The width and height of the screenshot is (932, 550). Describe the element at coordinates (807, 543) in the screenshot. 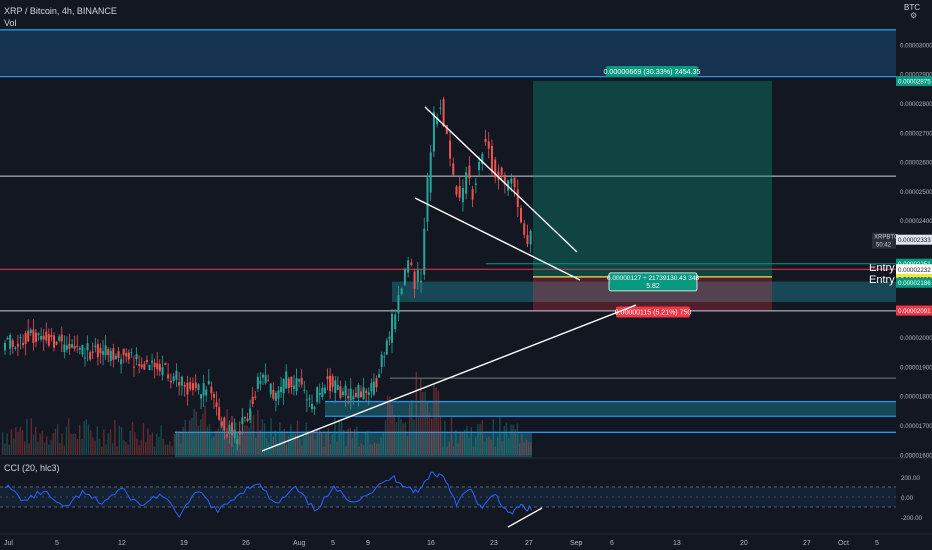

I see `x-tick-label: 27` at that location.